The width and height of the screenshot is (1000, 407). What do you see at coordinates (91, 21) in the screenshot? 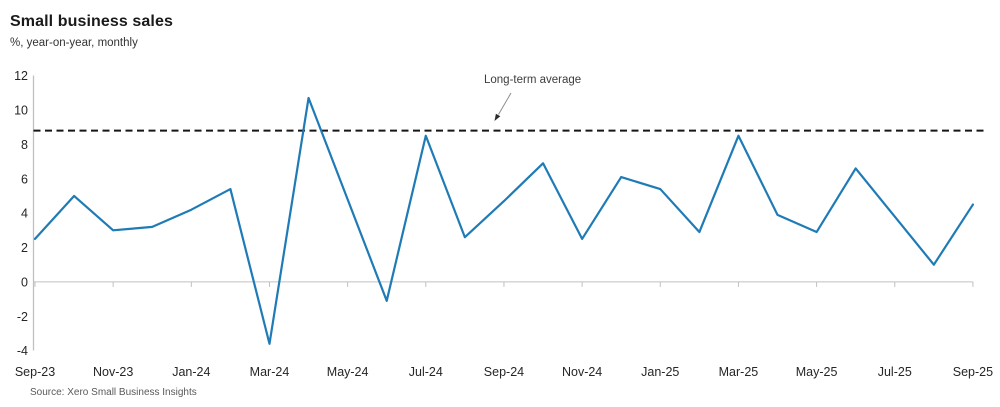
I see `chart-title: Small business sales` at bounding box center [91, 21].